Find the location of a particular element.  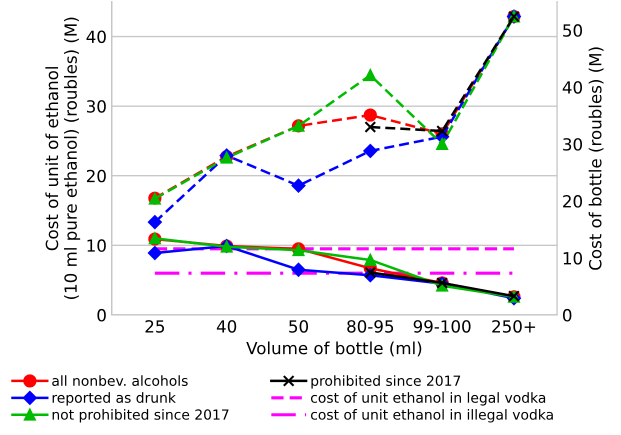

y2-tick-label: 20 is located at coordinates (572, 201).